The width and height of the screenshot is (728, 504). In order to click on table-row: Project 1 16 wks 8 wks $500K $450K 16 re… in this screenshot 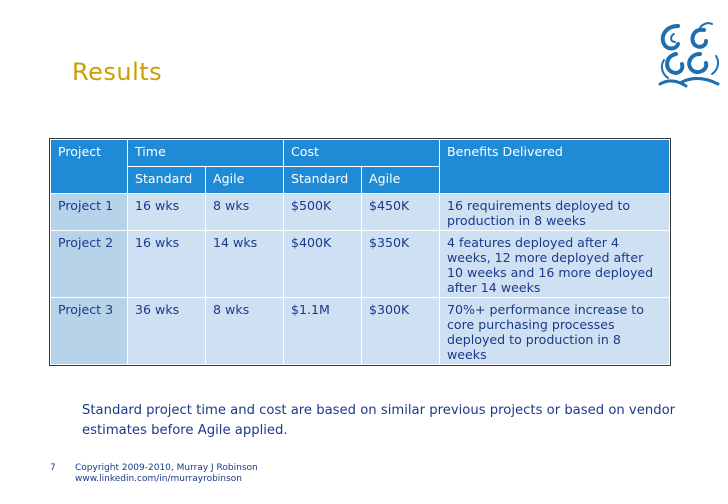, I will do `click(360, 212)`.